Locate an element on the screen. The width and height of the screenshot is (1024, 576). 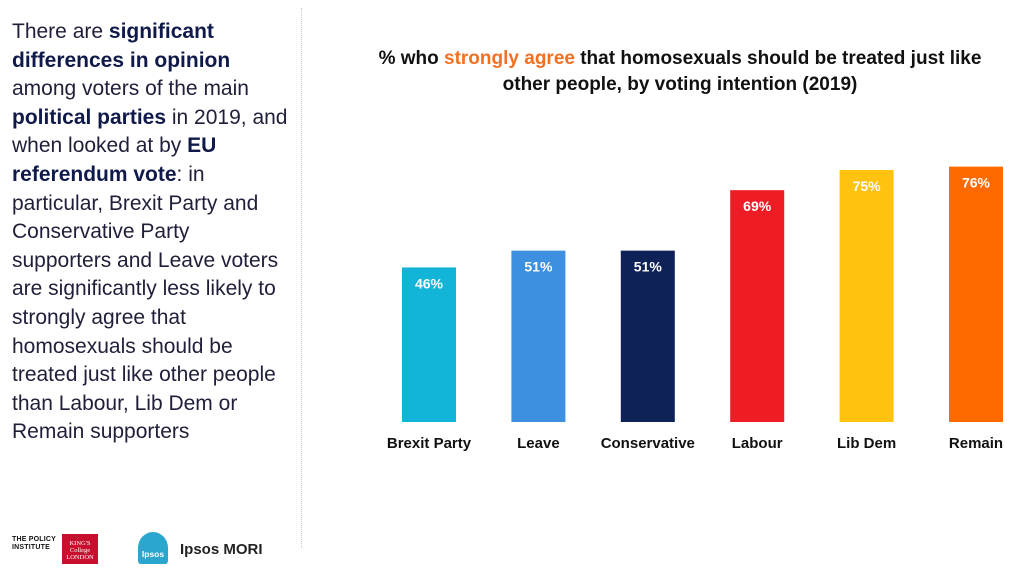
category-label: Remain is located at coordinates (976, 443).